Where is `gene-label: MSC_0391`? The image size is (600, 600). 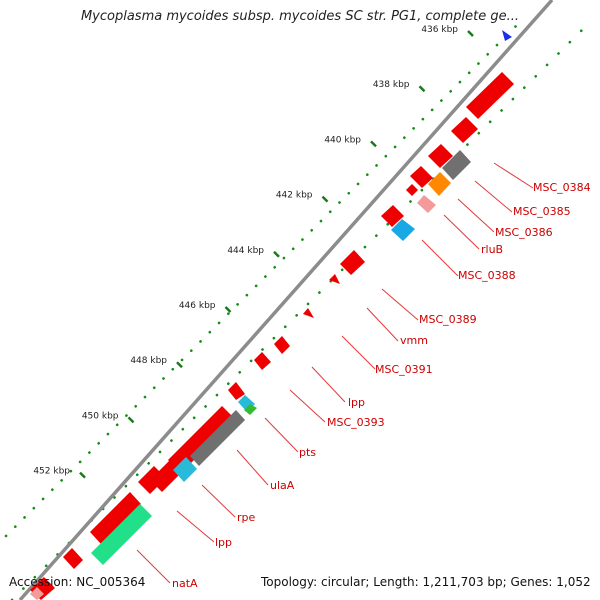
gene-label: MSC_0391 is located at coordinates (404, 369).